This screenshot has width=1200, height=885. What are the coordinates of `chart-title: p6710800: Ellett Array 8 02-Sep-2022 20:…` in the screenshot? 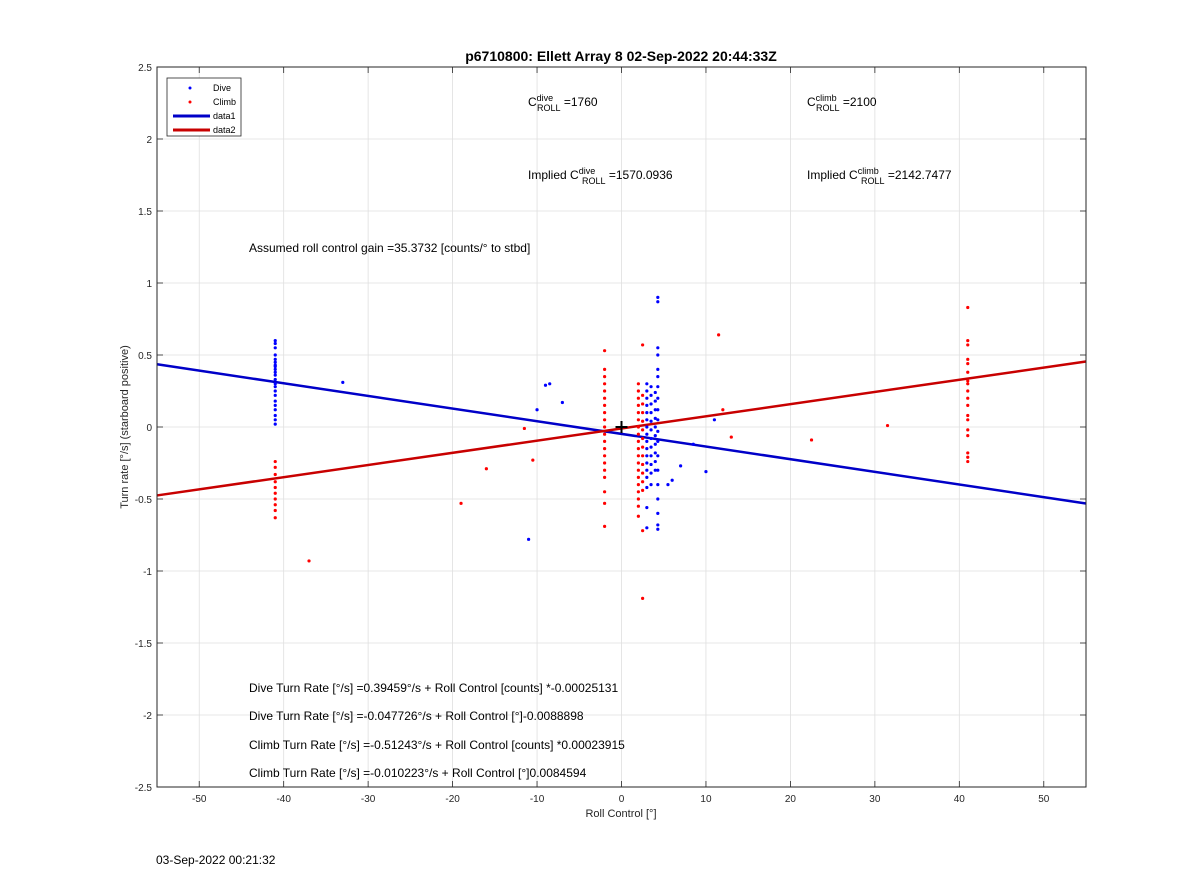 It's located at (621, 56).